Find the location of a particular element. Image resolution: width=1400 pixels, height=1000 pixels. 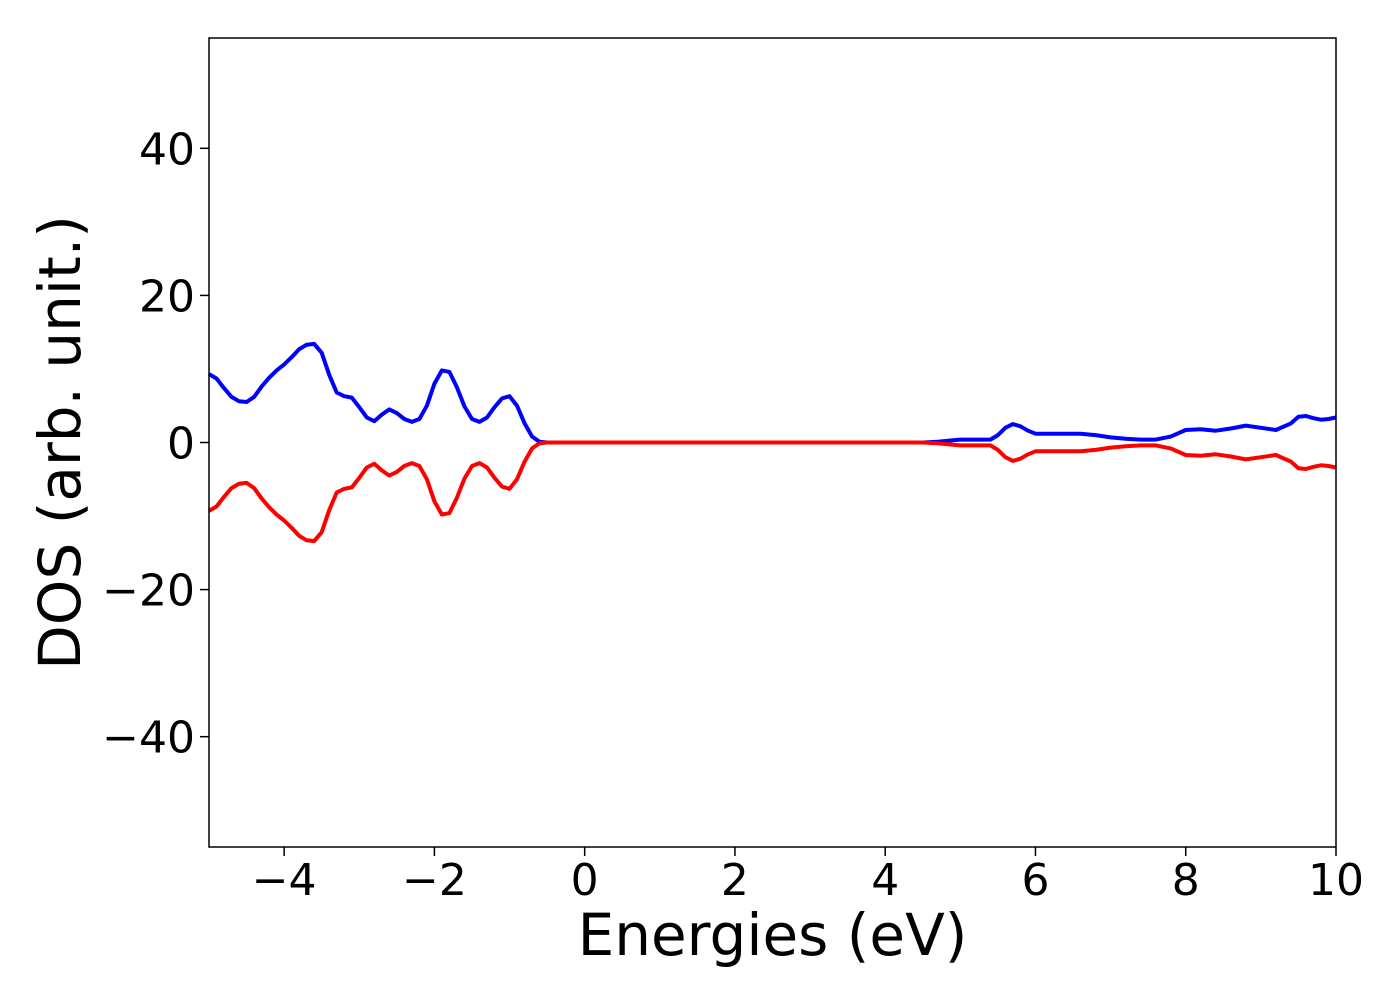

y-tick-label: −20 is located at coordinates (148, 591).